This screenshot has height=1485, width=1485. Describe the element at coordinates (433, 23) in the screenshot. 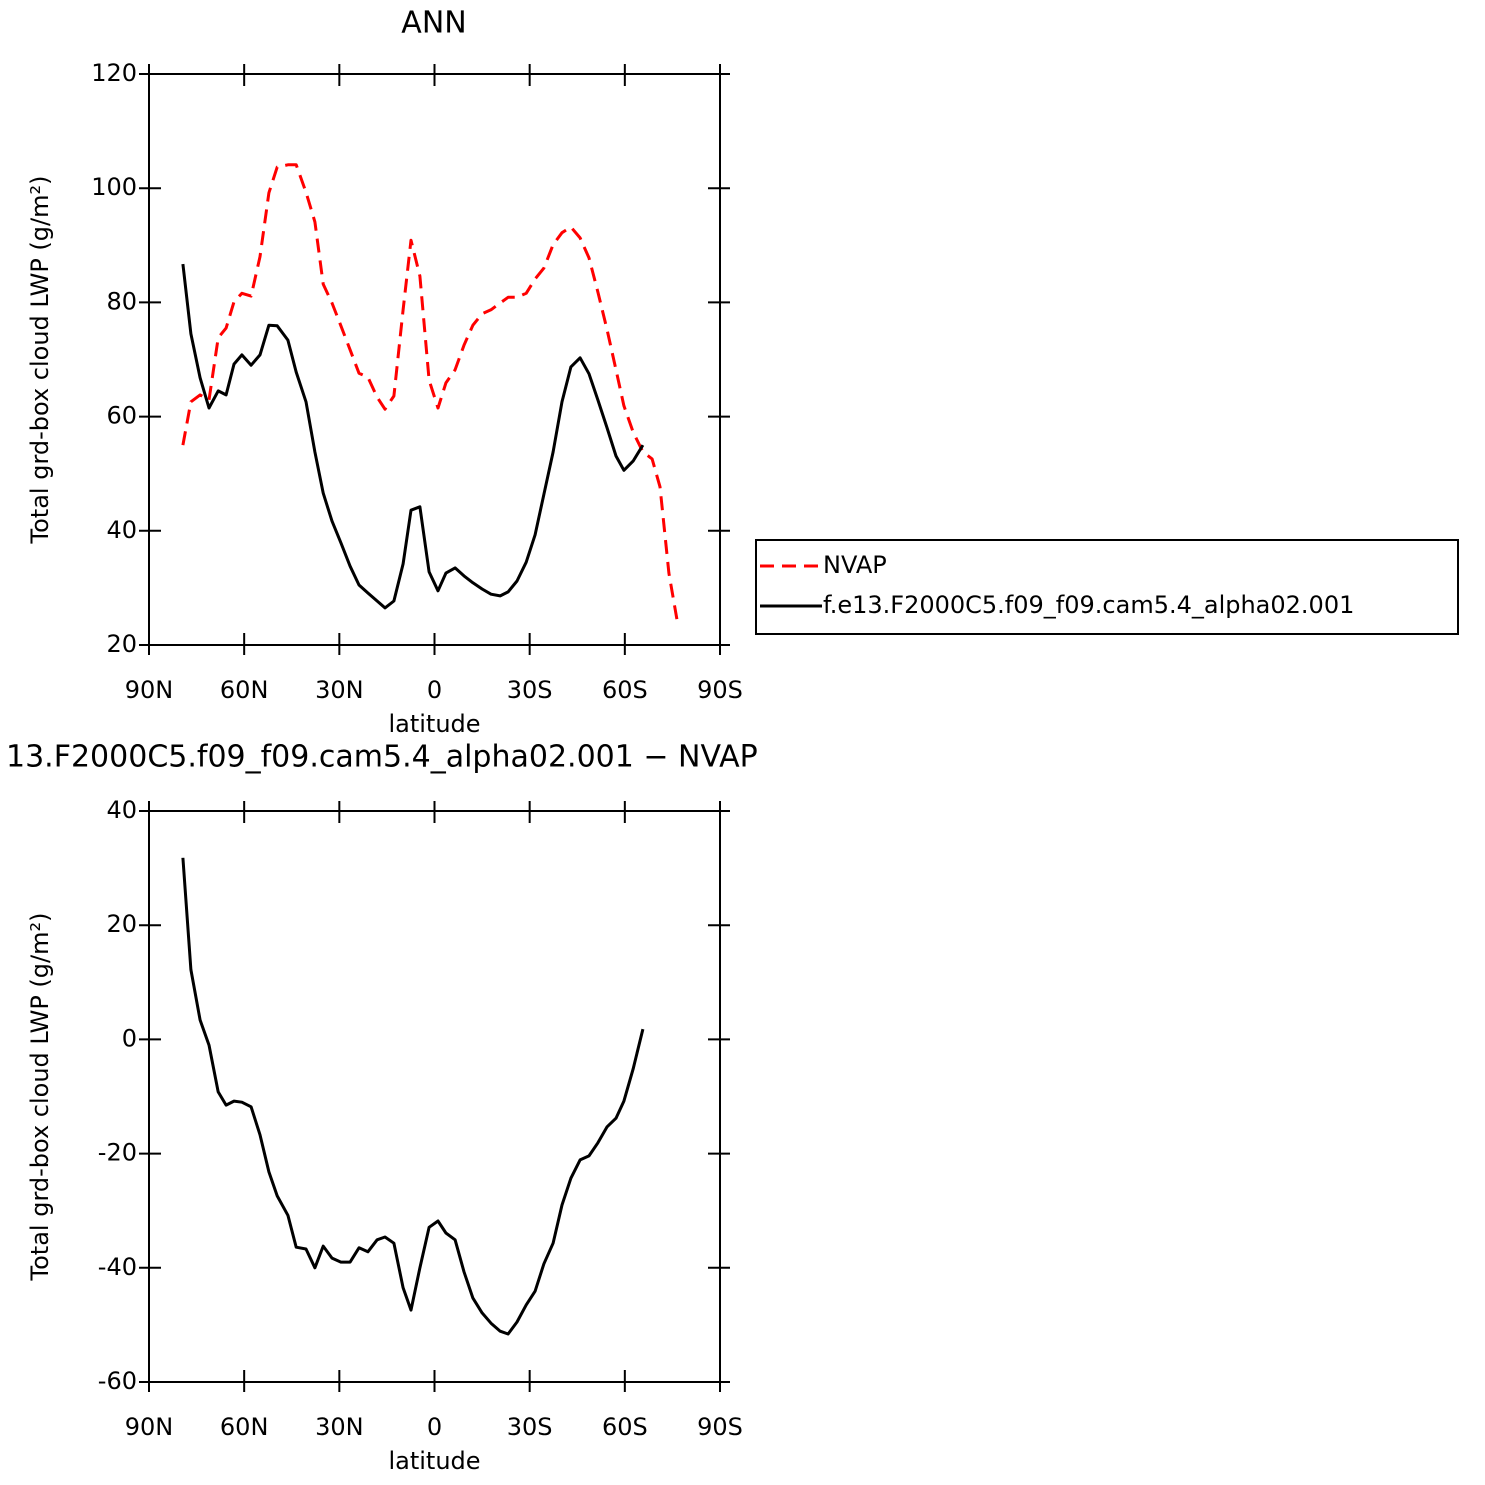

I see `chart-title: ANN` at that location.